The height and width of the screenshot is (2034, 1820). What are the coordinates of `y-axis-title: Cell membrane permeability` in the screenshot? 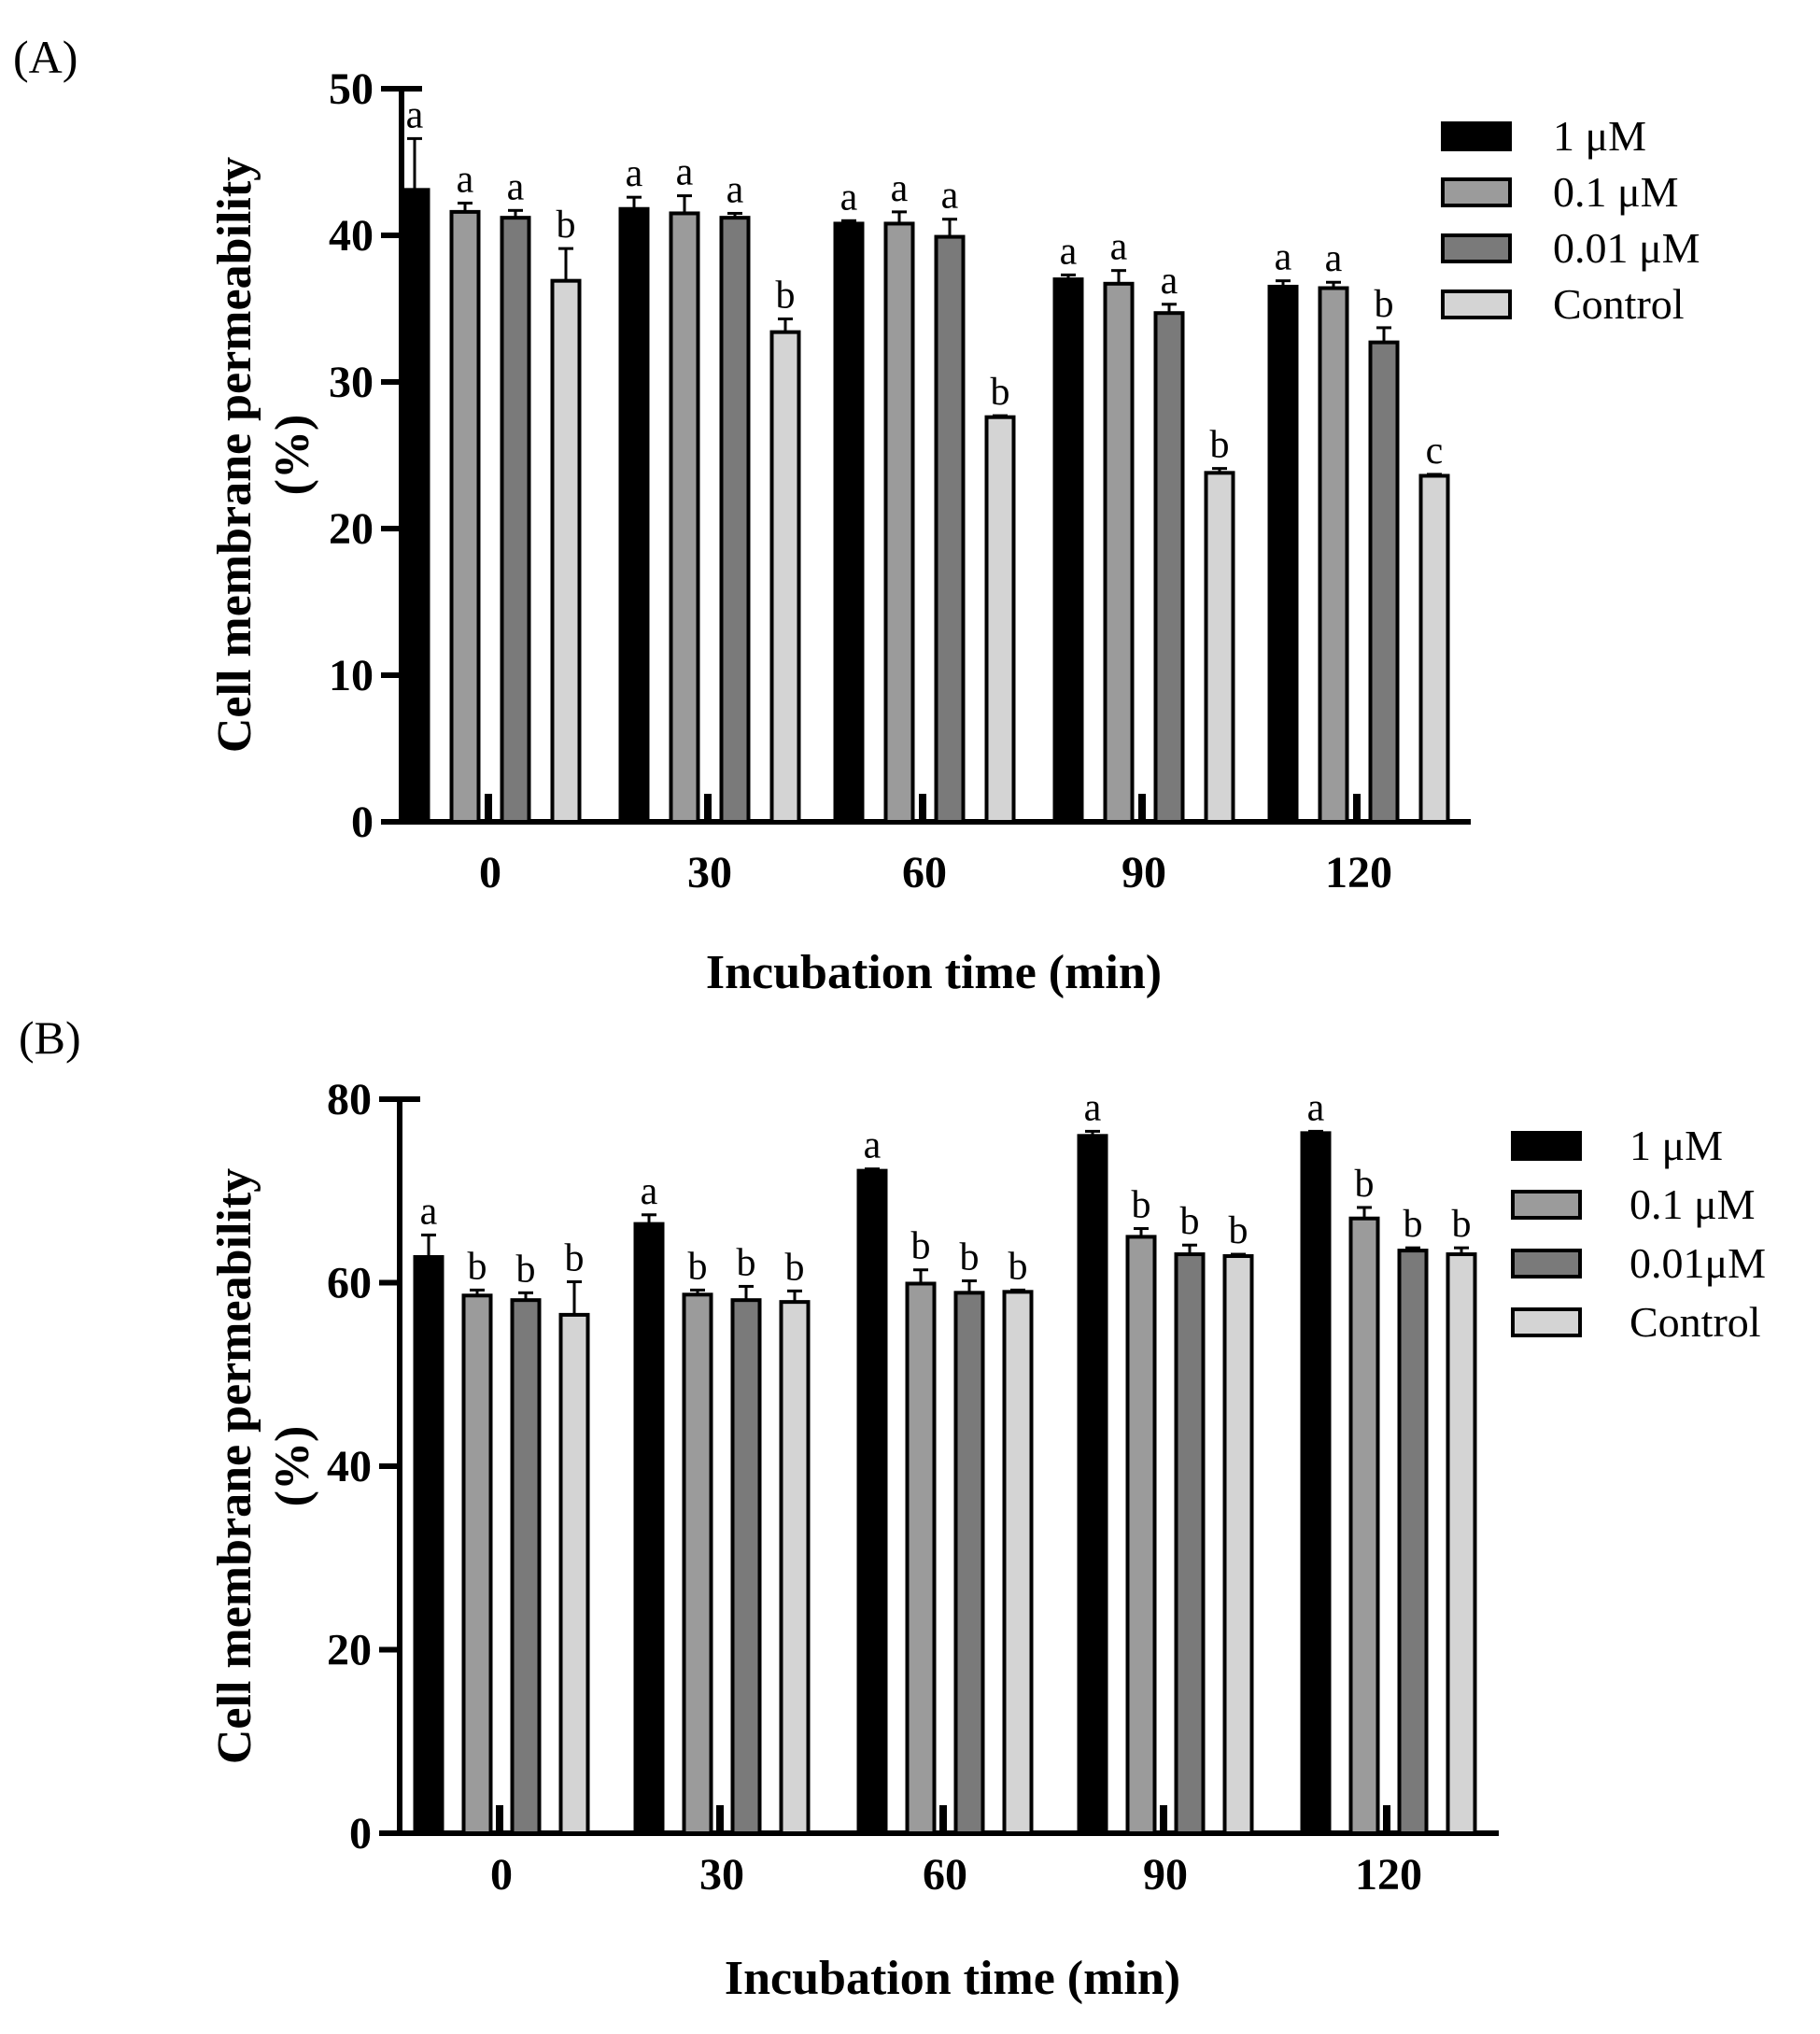 It's located at (234, 1466).